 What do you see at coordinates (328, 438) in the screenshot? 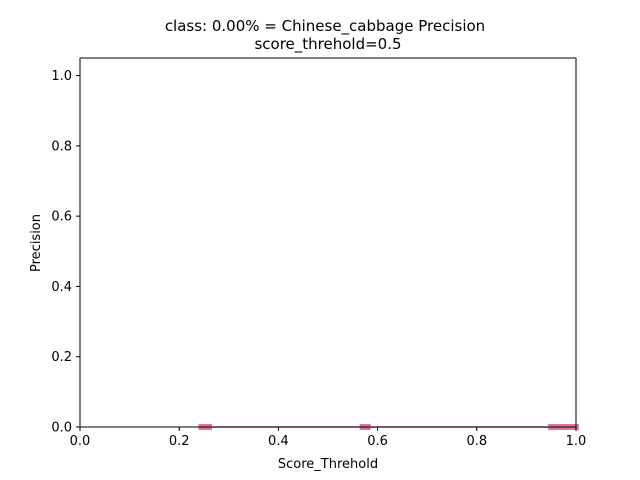
I see `x-axis: 0.0 0.2 0.4 0.6 0.8 1.0` at bounding box center [328, 438].